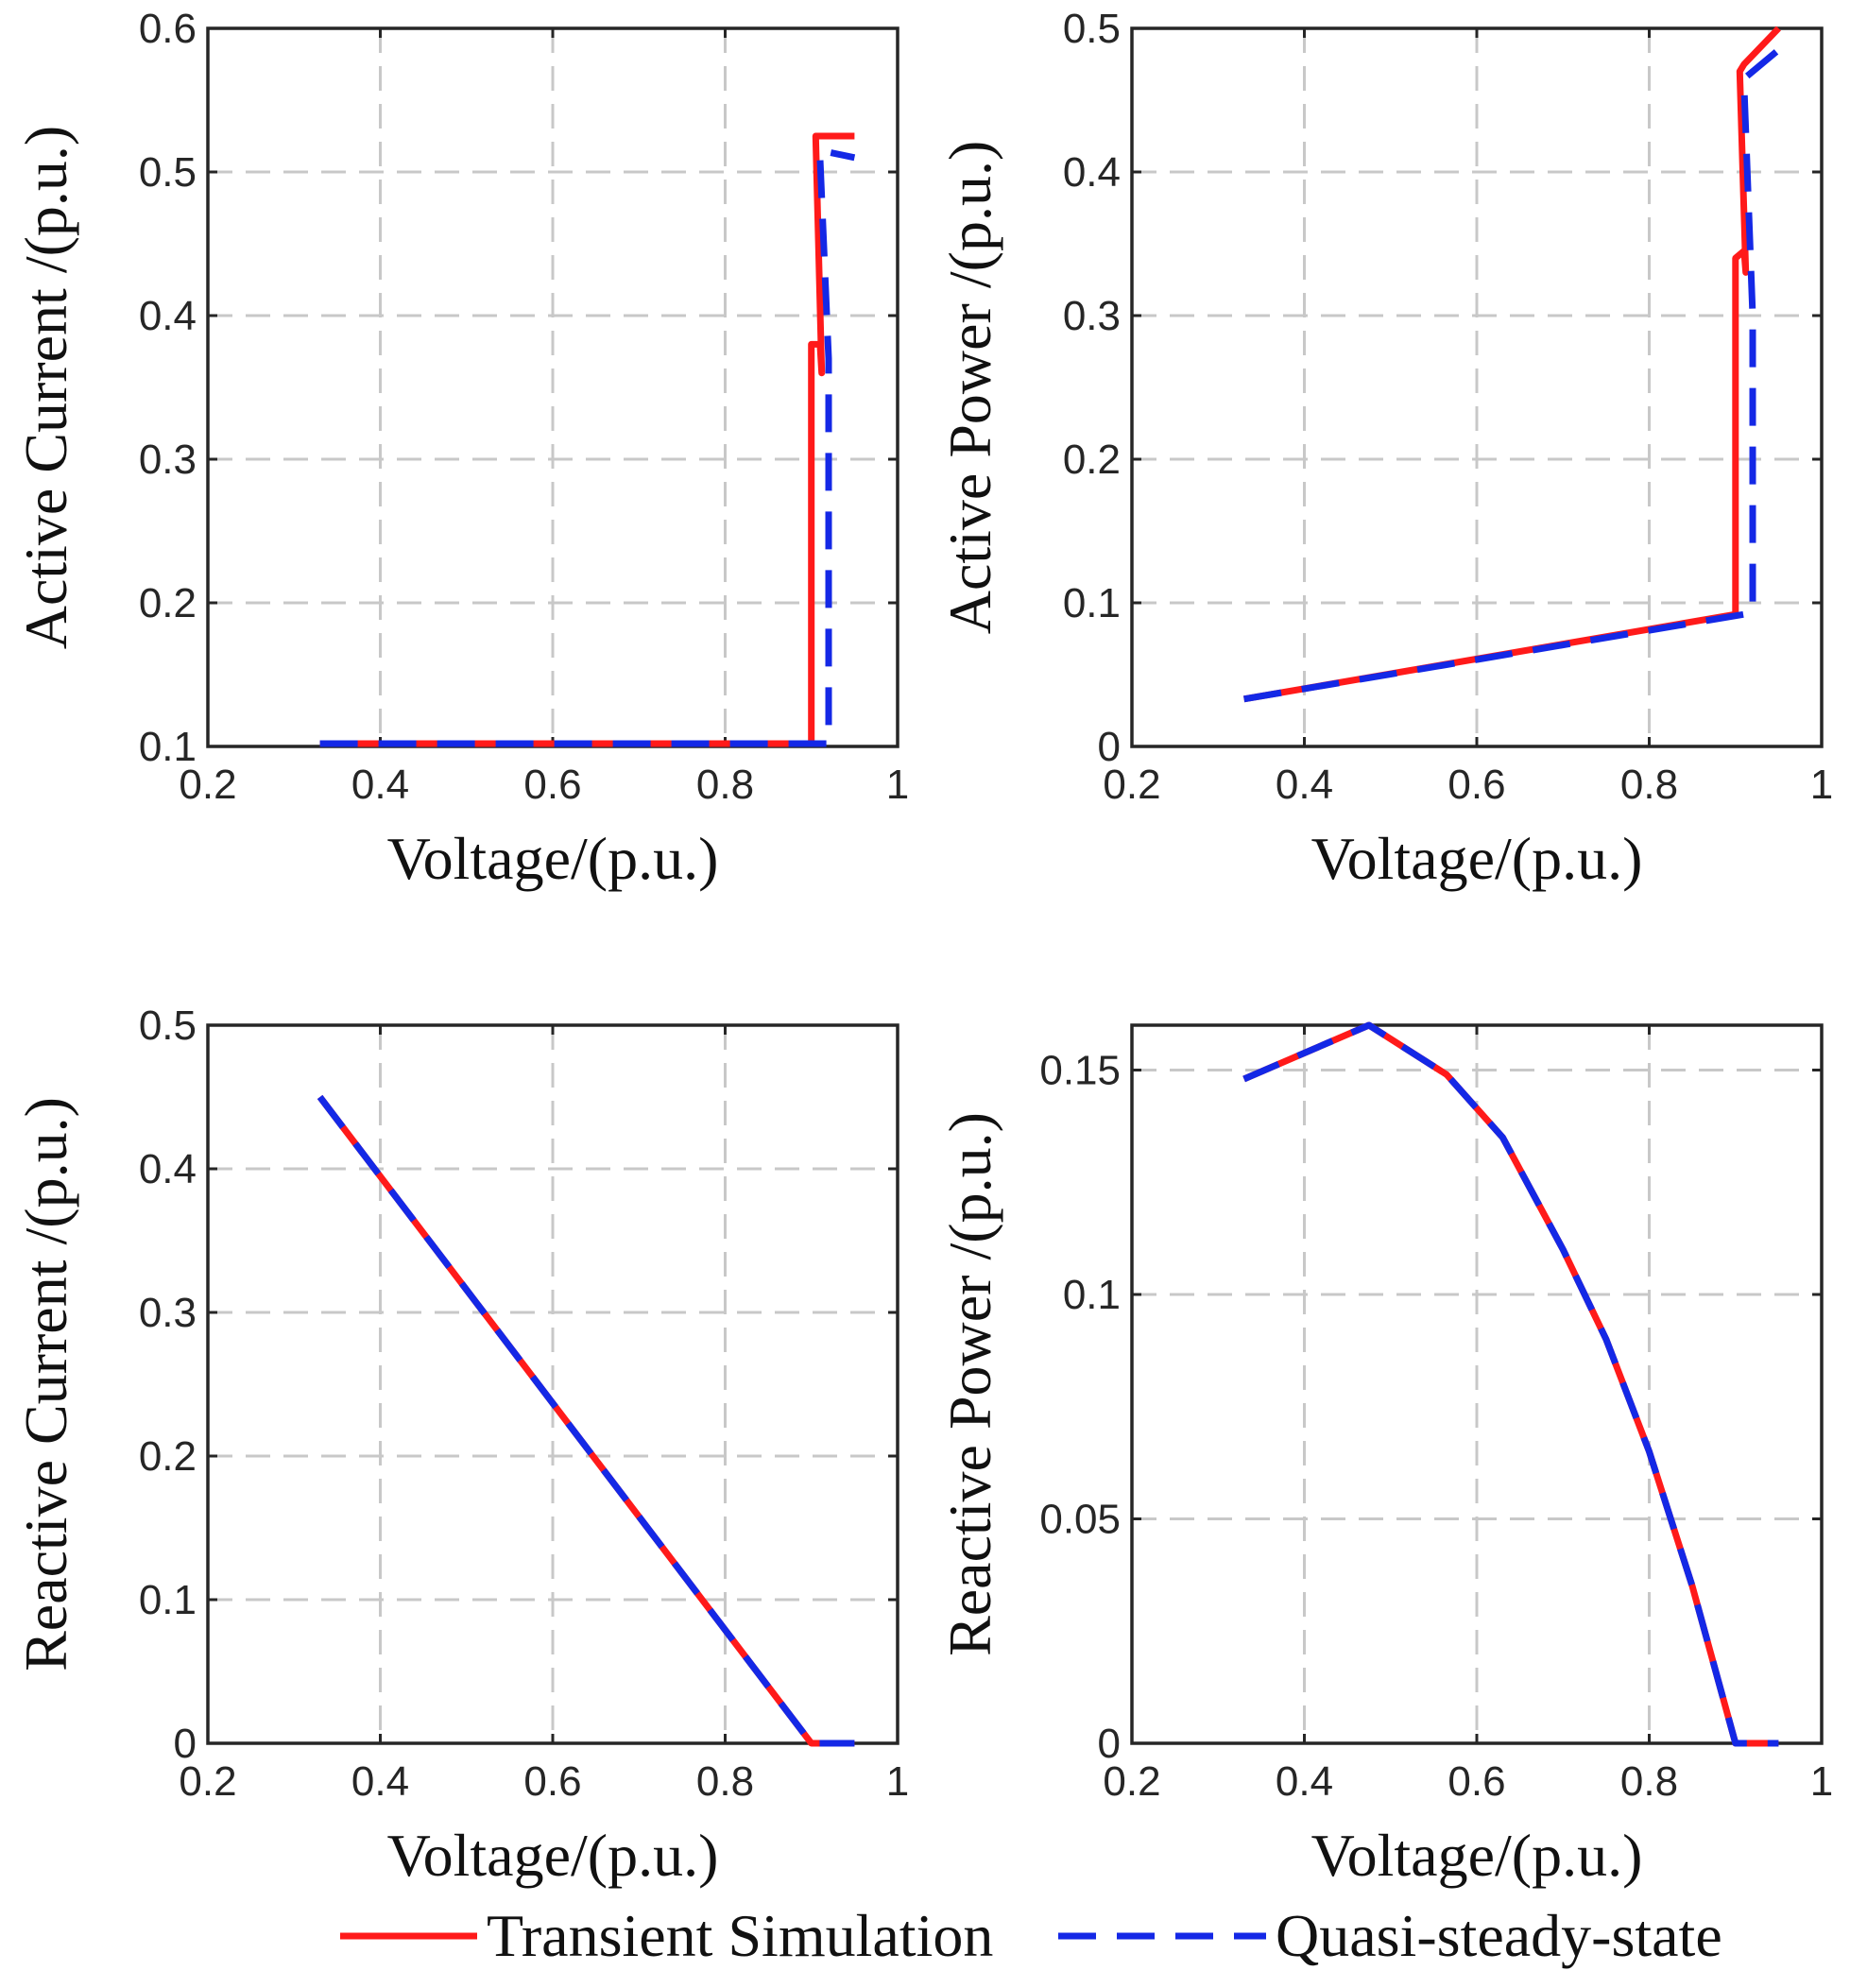  What do you see at coordinates (46, 1384) in the screenshot?
I see `y-axis-label: Reactive Current /(p.u.)` at bounding box center [46, 1384].